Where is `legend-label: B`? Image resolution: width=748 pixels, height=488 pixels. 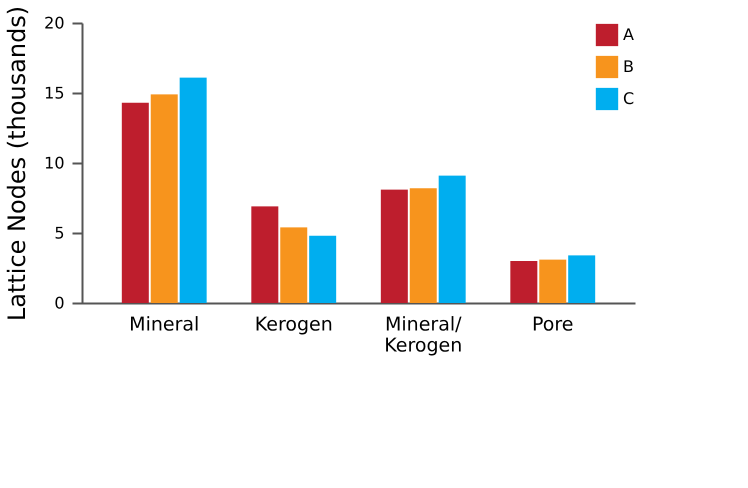 legend-label: B is located at coordinates (628, 66).